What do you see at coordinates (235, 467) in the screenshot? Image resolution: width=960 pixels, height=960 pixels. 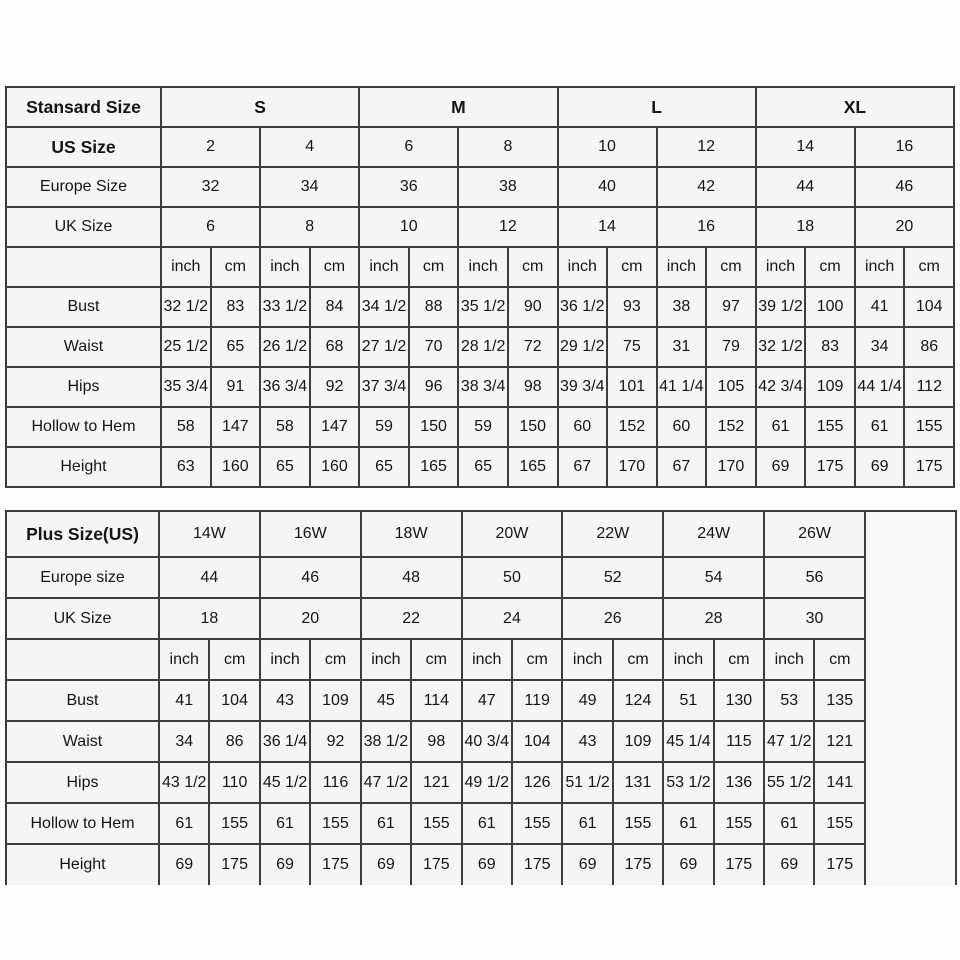 I see `value-cell: 160` at bounding box center [235, 467].